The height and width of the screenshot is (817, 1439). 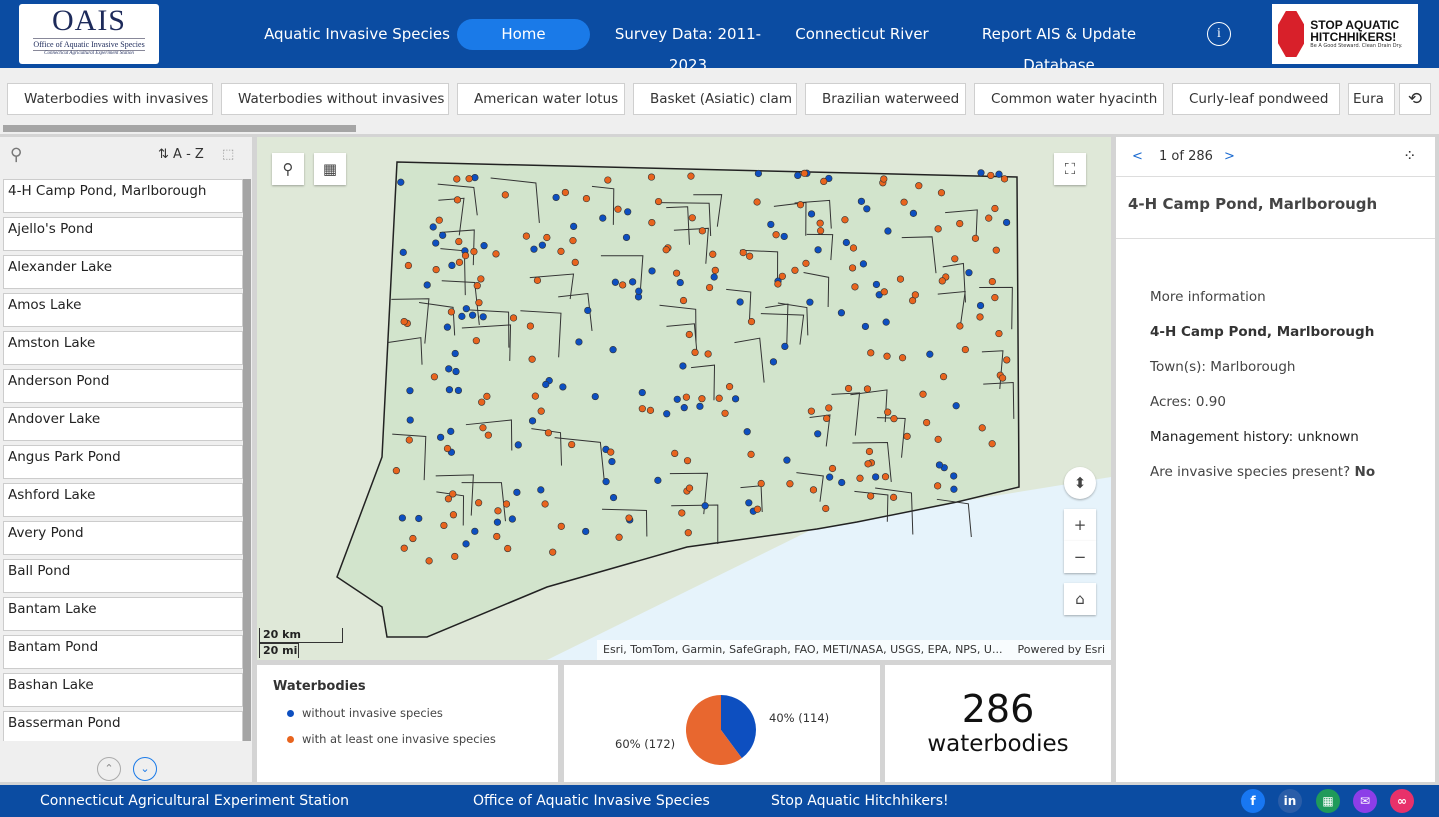 I want to click on filter-basket-clam: Basket (Asiatic) clam, so click(x=715, y=99).